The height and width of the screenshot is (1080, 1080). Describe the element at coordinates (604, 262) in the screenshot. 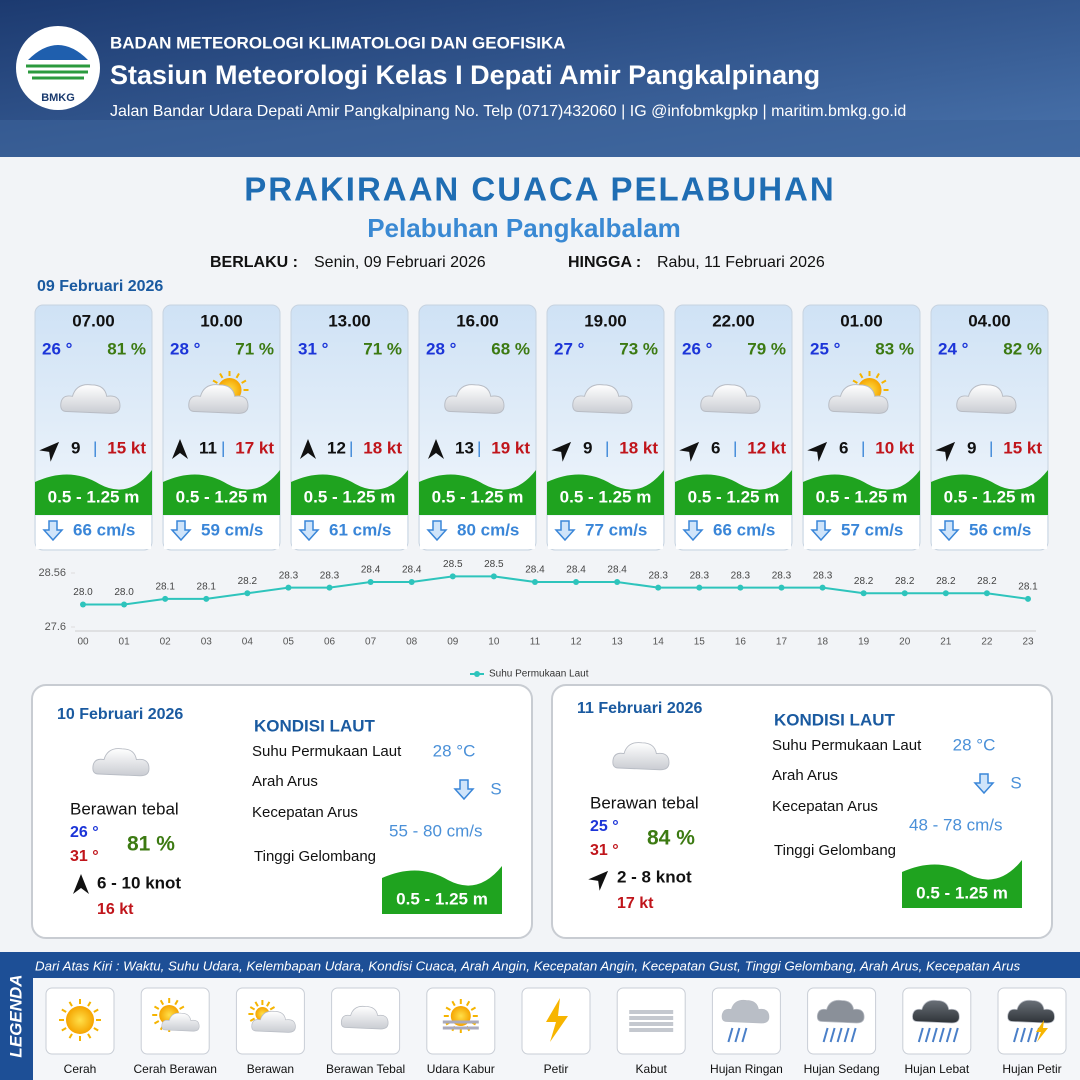

I see `to-label: HINGGA :` at that location.